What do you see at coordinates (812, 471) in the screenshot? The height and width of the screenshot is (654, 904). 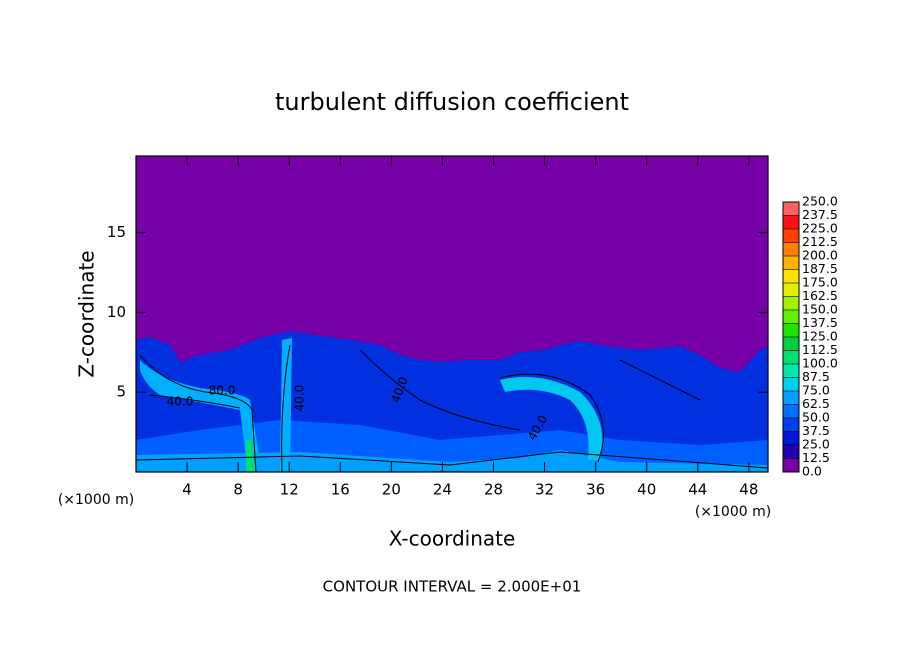 I see `colorbar-label: 0.0` at bounding box center [812, 471].